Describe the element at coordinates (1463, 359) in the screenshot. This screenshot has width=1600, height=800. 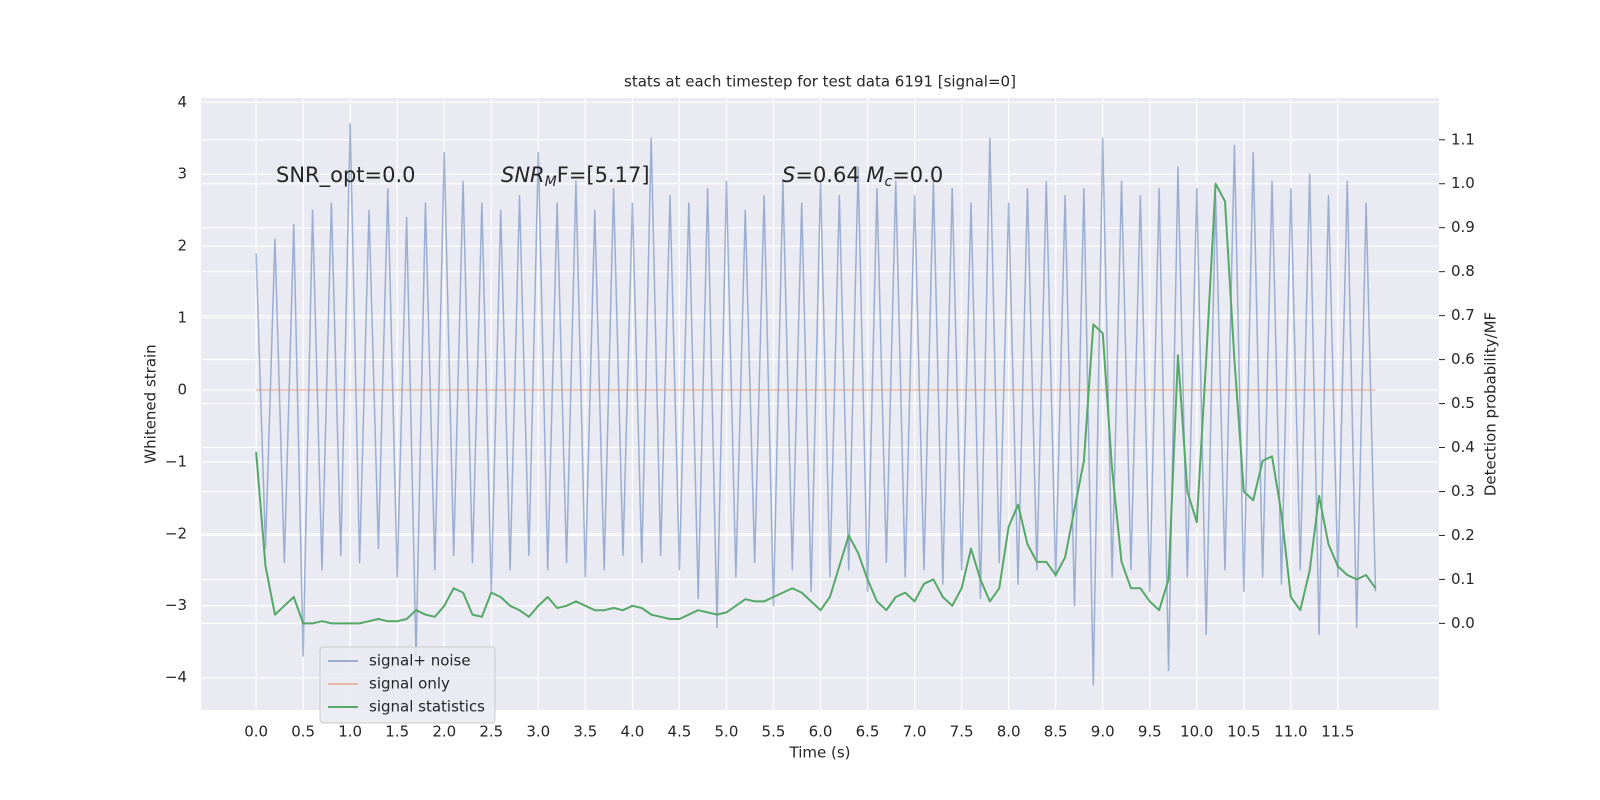
I see `y2-tick-label: 0.6` at that location.